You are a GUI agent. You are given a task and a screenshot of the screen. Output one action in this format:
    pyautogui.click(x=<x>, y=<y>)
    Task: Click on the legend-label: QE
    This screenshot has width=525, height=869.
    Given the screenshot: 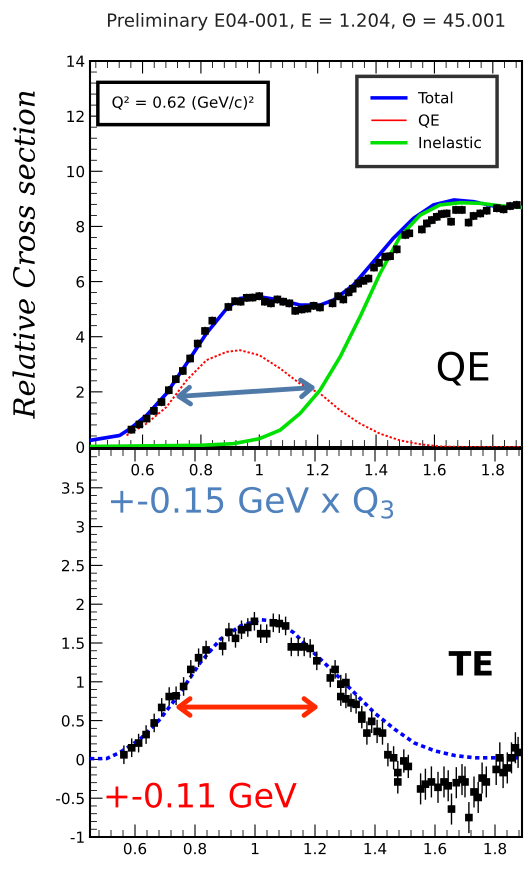 What is the action you would take?
    pyautogui.click(x=428, y=121)
    